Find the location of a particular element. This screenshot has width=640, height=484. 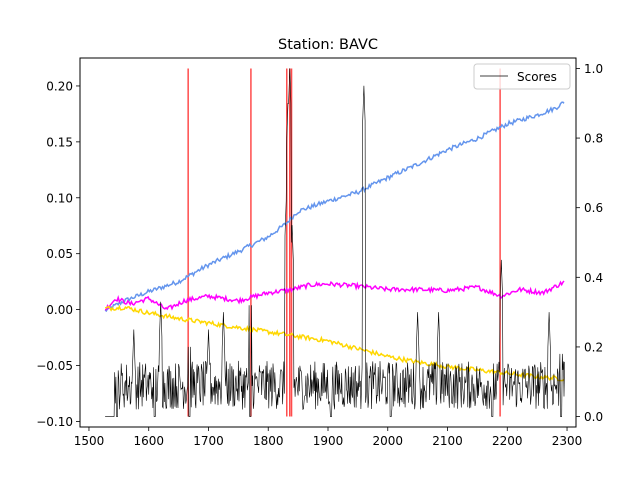

legend: Scores is located at coordinates (522, 76).